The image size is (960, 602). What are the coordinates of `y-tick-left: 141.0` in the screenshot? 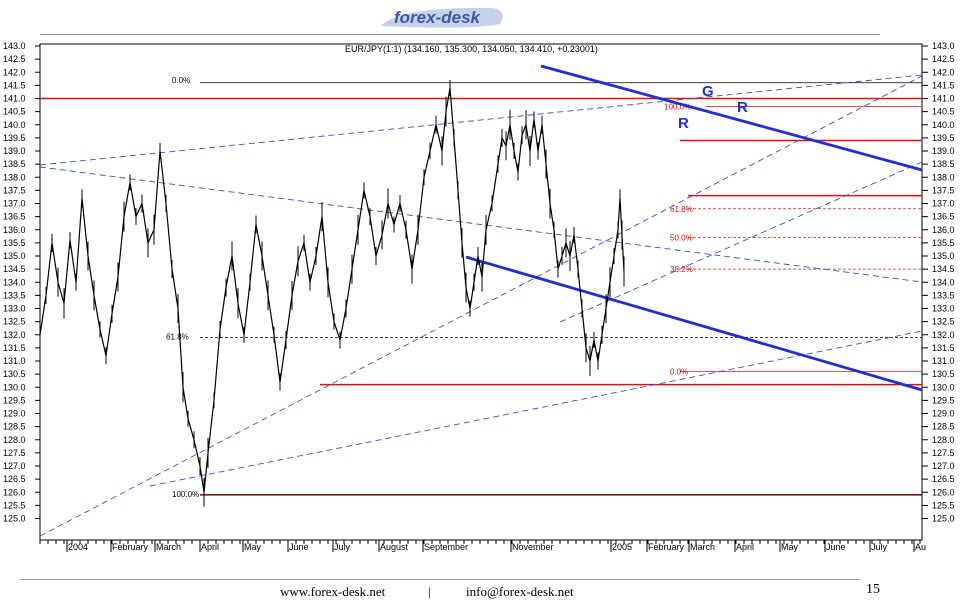 It's located at (14, 99).